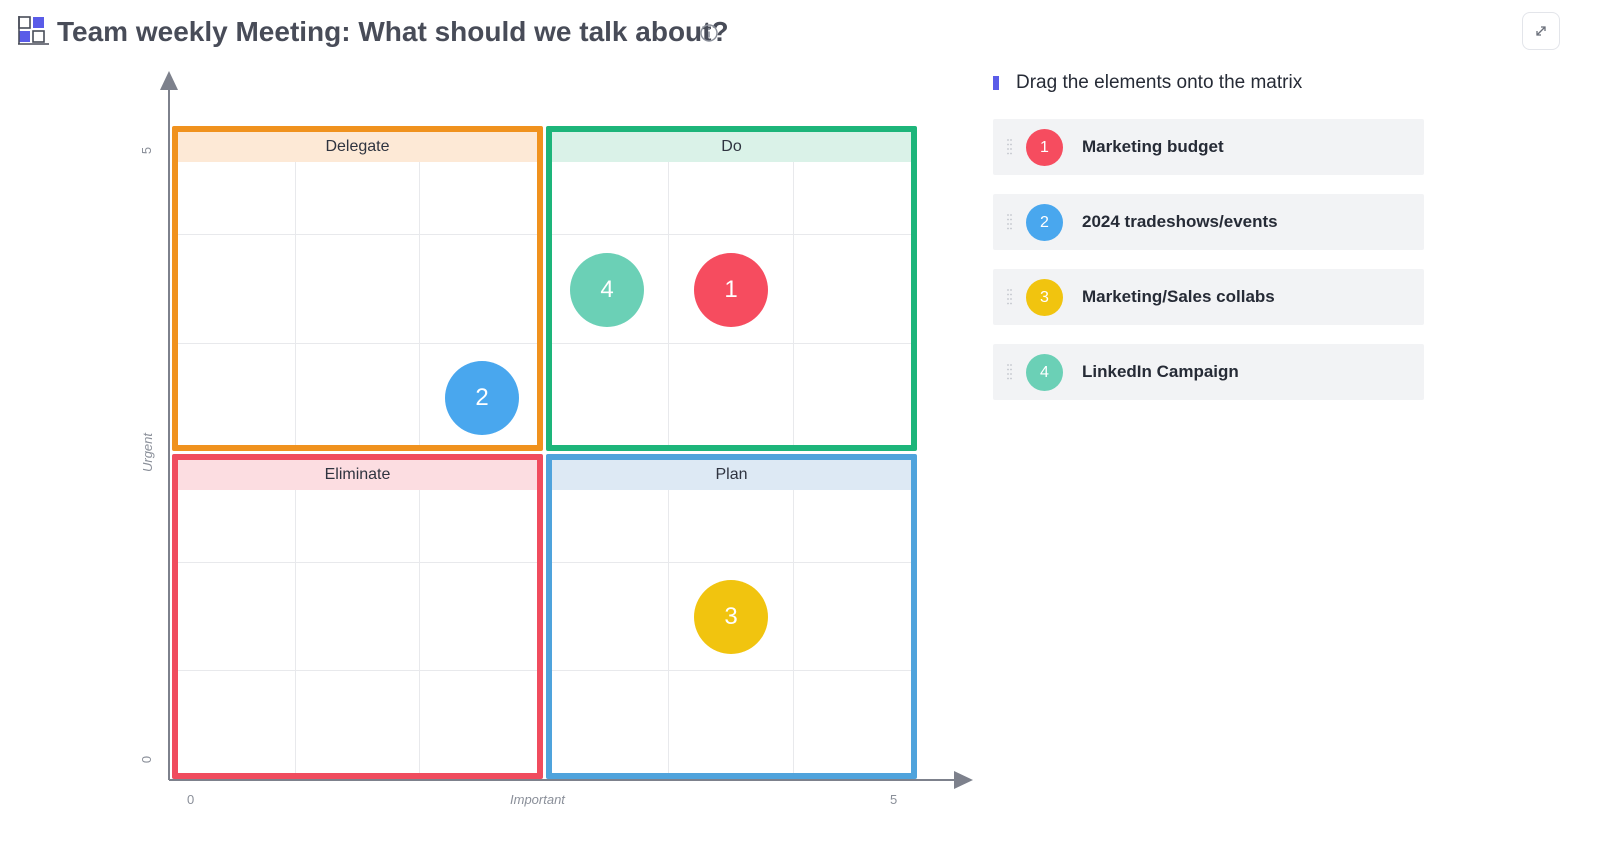 The width and height of the screenshot is (1600, 845). What do you see at coordinates (191, 799) in the screenshot?
I see `x-min-tick: 0` at bounding box center [191, 799].